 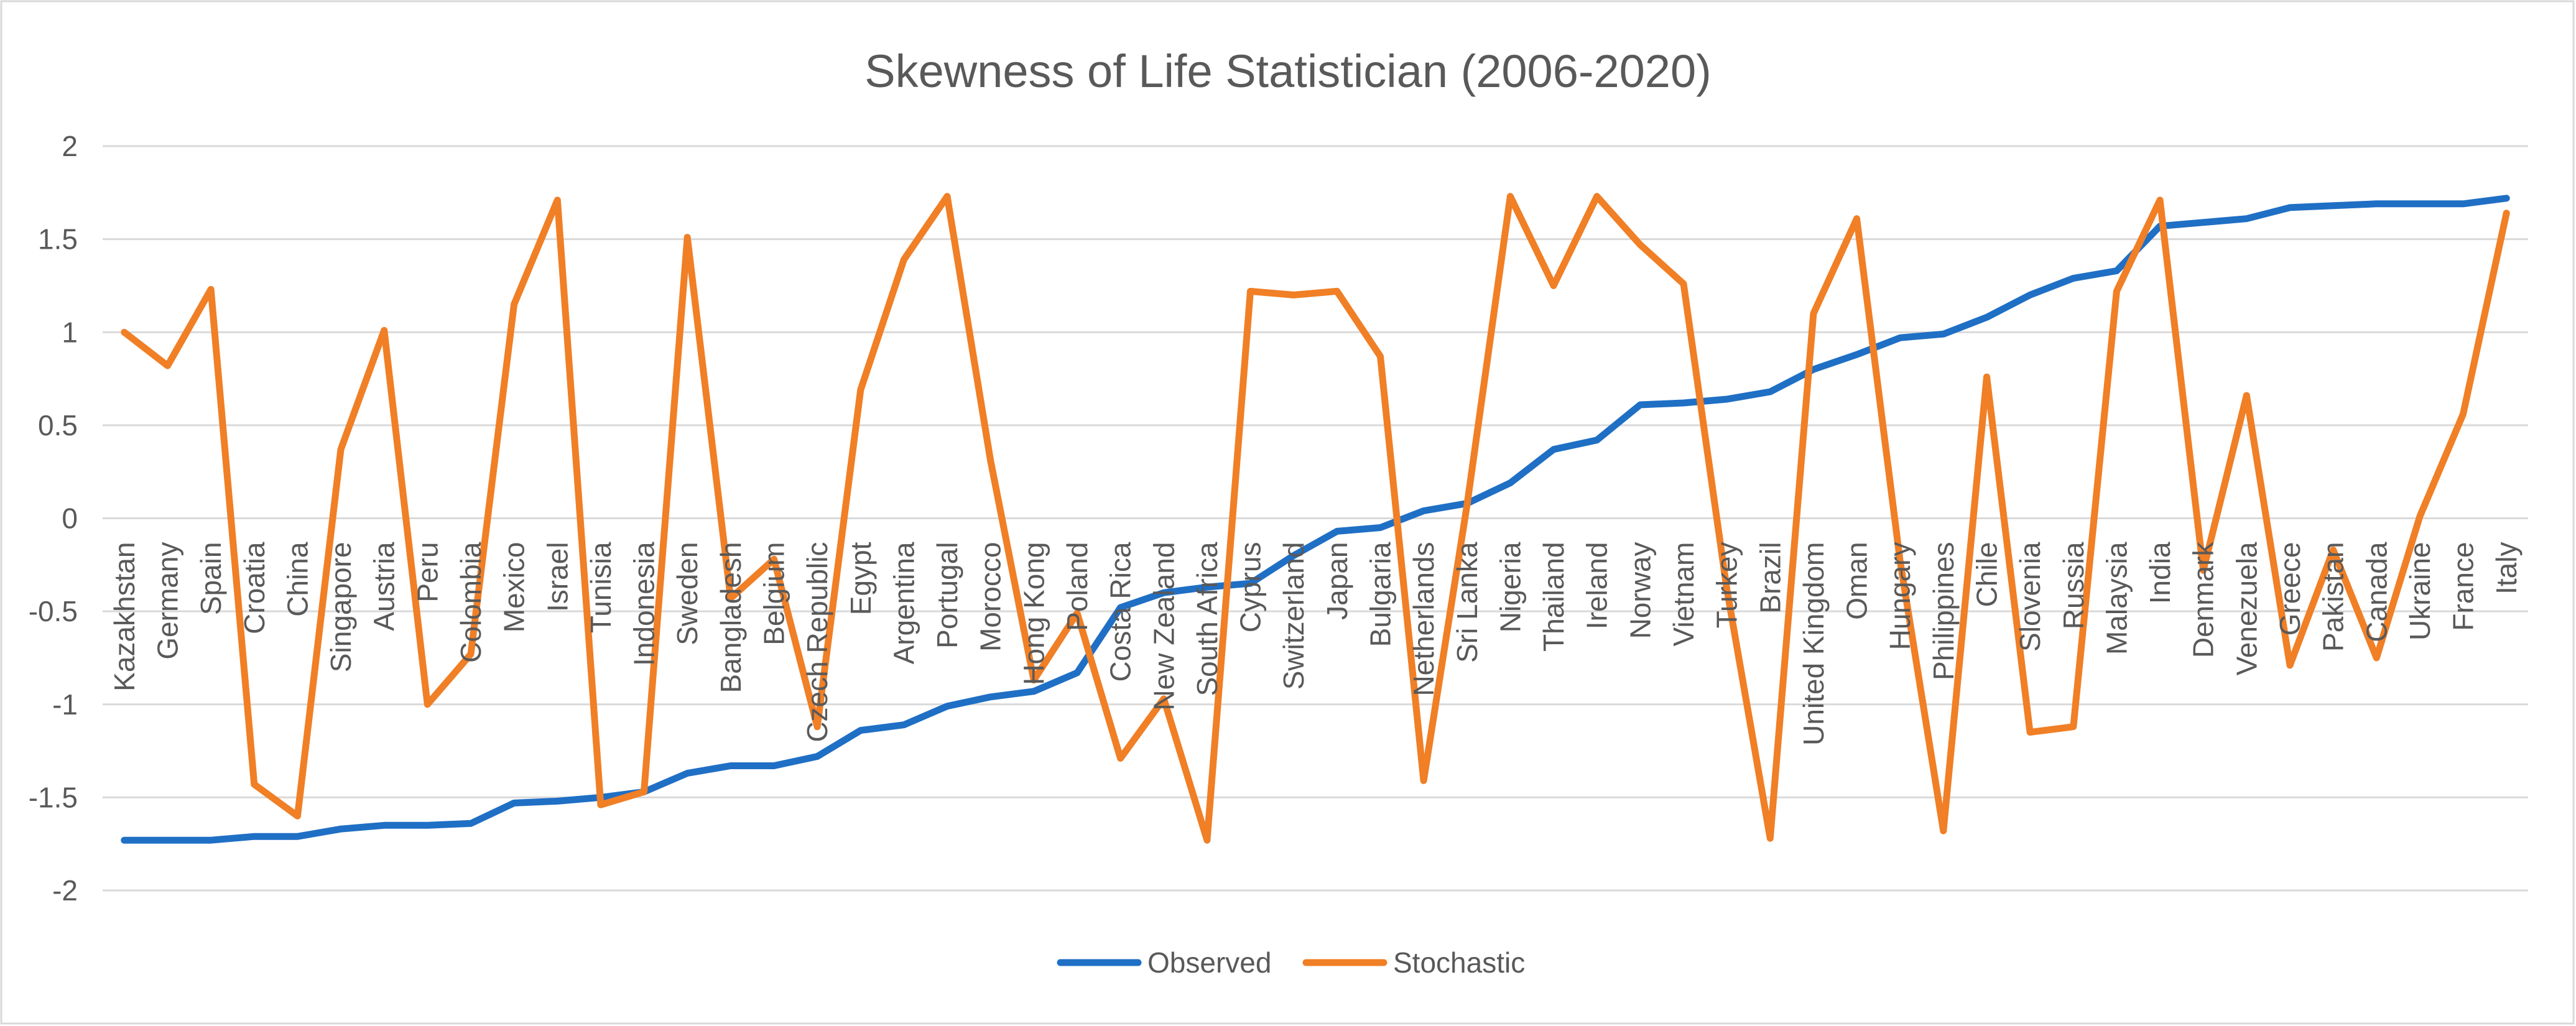 I want to click on x-category-label: United Kingdom, so click(x=1813, y=644).